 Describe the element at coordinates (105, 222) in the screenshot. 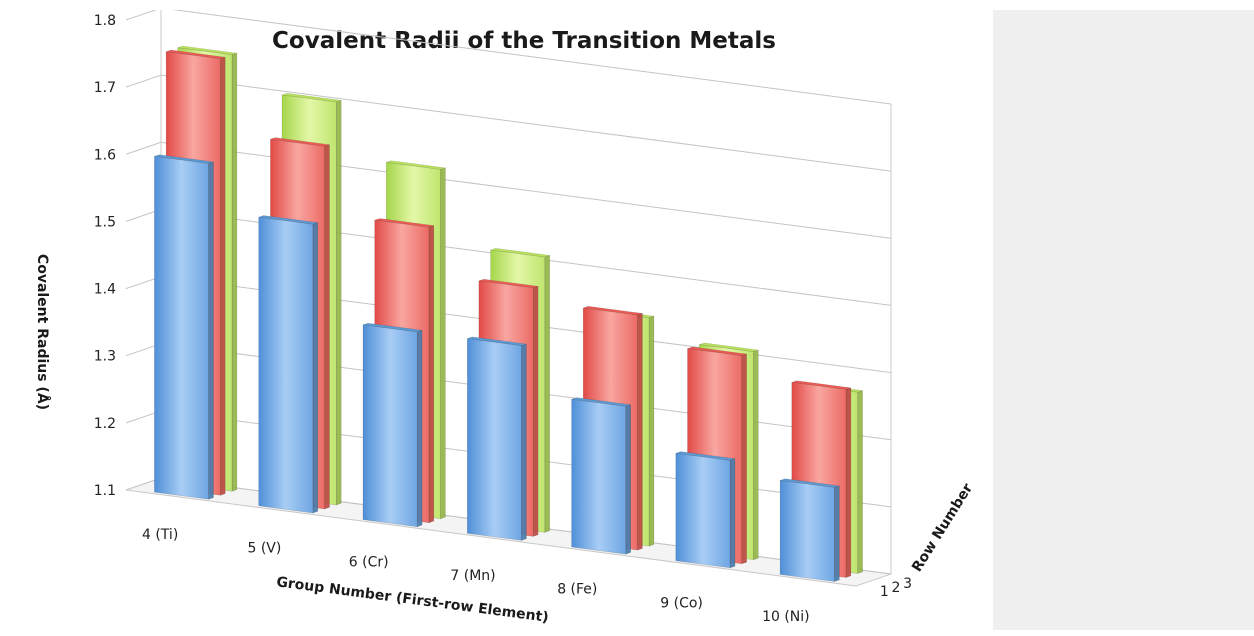

I see `y-tick-label: 1.5` at that location.